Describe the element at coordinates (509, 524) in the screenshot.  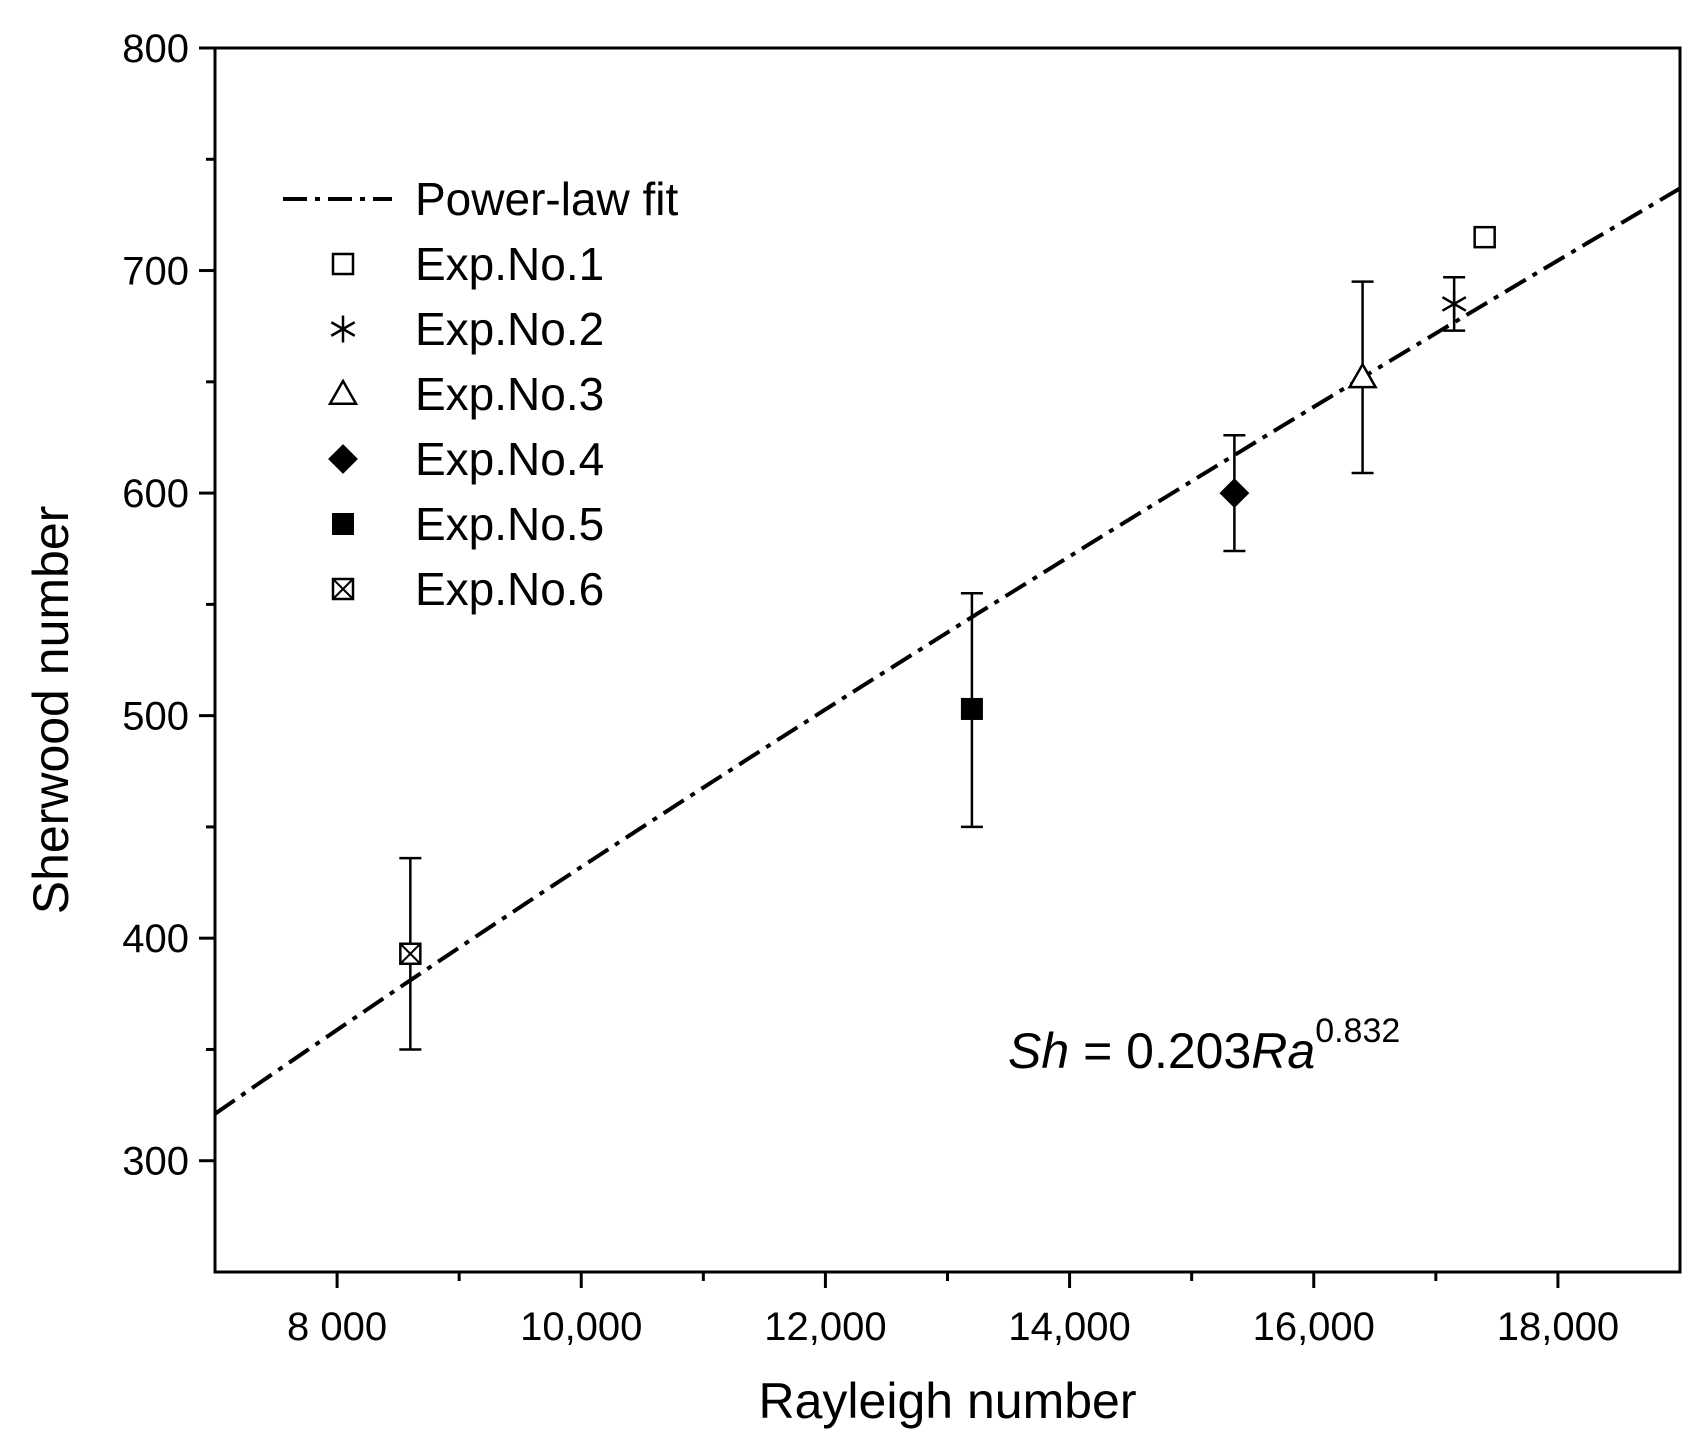
I see `legend-label: Exp.No.5` at that location.